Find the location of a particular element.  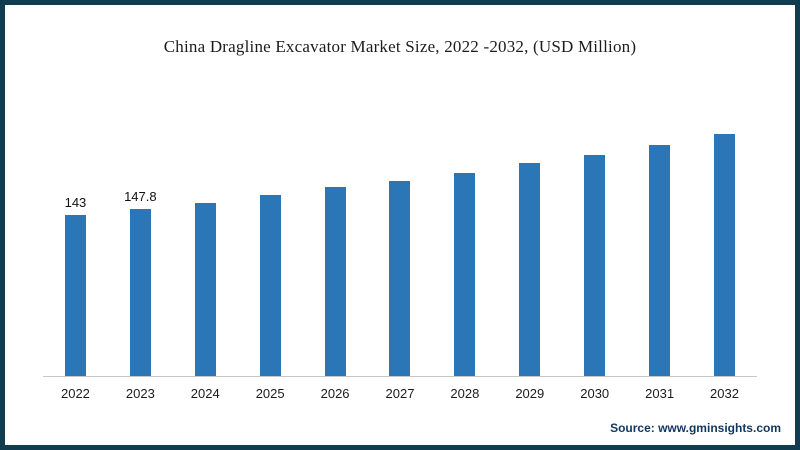

xaxis-tick-label: 2032 is located at coordinates (724, 393).